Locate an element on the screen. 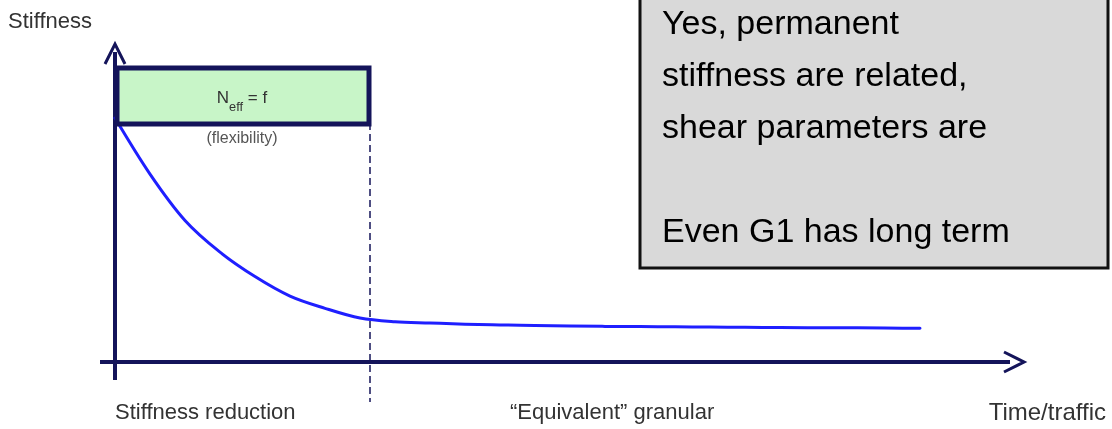 Image resolution: width=1112 pixels, height=429 pixels. text: Yes, permanent is located at coordinates (781, 22).